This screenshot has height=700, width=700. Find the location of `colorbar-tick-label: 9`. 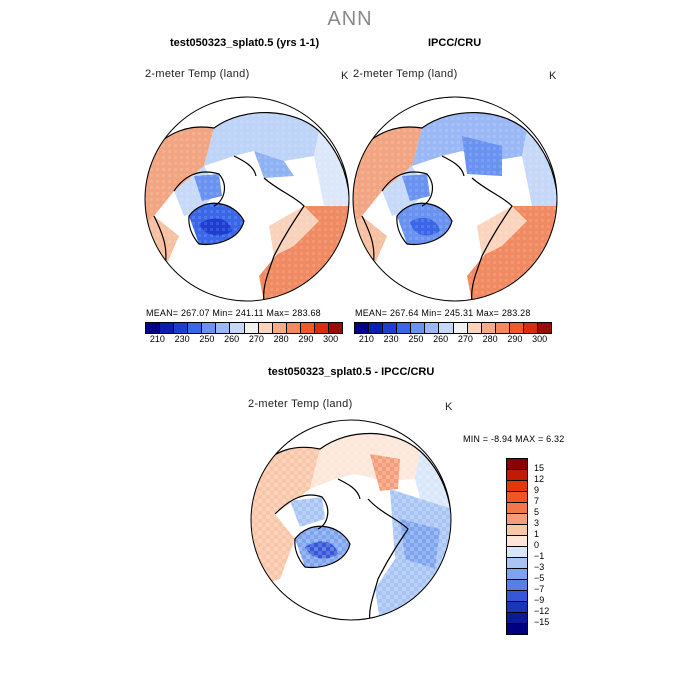

colorbar-tick-label: 9 is located at coordinates (537, 490).